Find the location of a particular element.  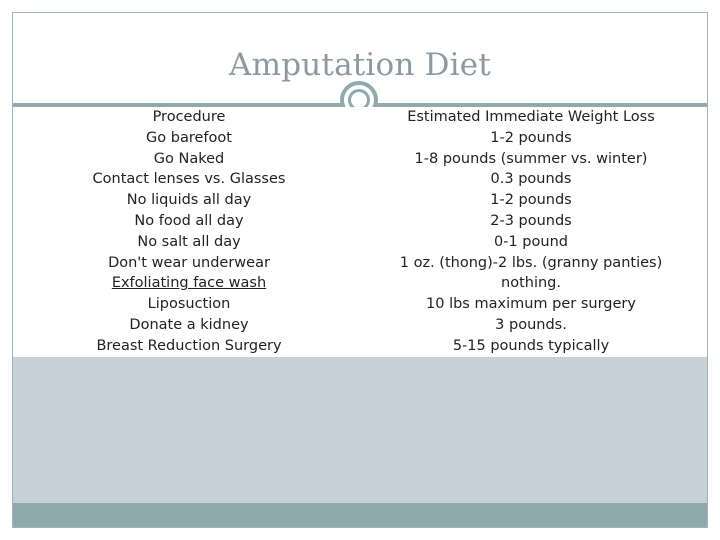

procedure-item: Breast Reduction Surgery is located at coordinates (189, 345).